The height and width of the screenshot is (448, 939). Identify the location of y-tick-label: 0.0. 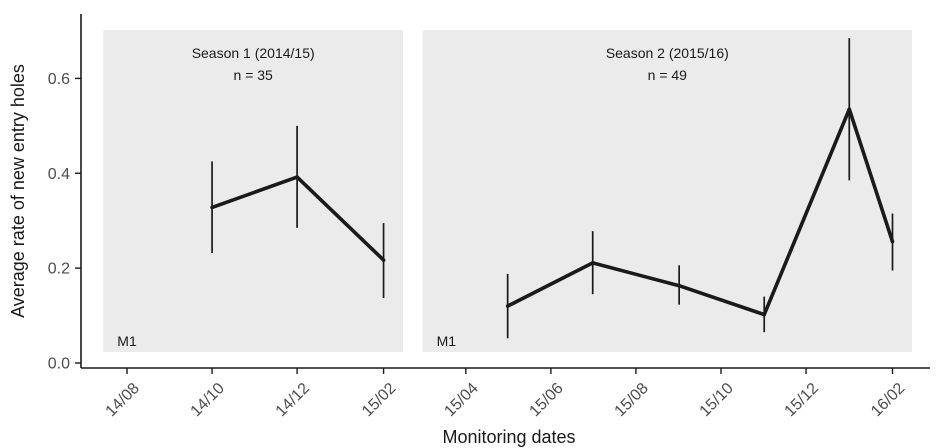
(59, 364).